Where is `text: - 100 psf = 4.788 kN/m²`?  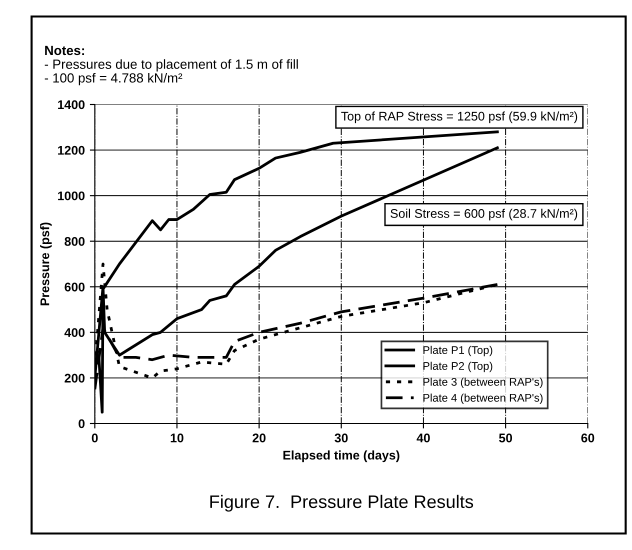
text: - 100 psf = 4.788 kN/m² is located at coordinates (113, 79).